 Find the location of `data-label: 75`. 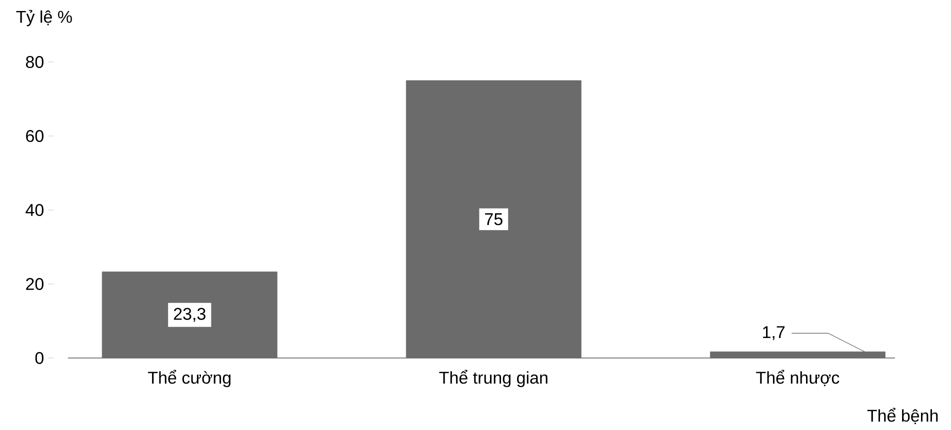

data-label: 75 is located at coordinates (493, 219).